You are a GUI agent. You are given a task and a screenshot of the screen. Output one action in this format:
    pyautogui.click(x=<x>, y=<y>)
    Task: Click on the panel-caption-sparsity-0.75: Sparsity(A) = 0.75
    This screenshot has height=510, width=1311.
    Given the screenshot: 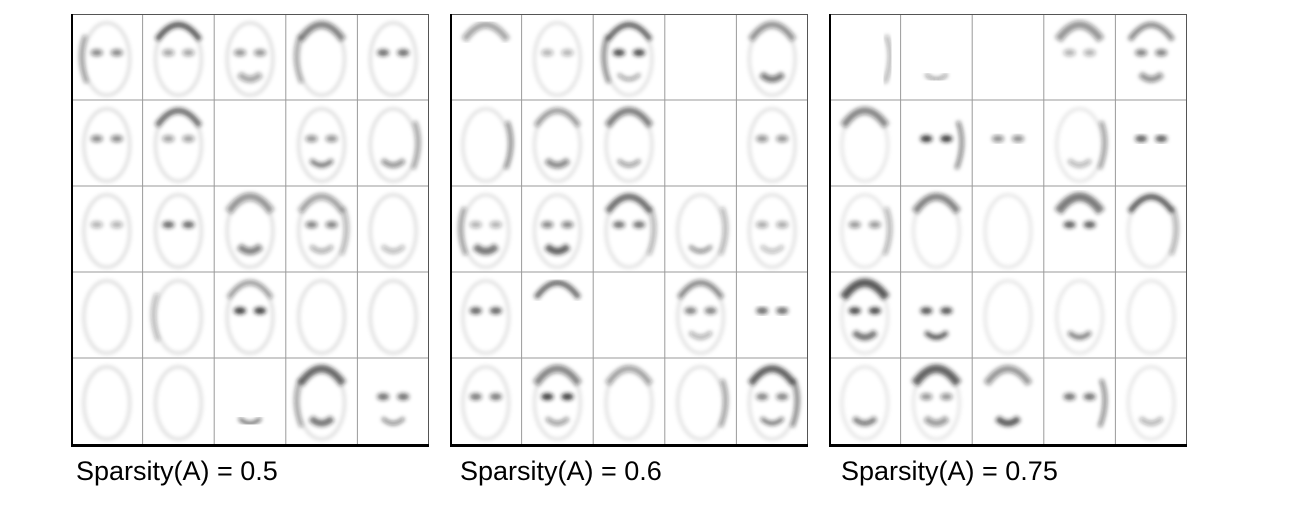 What is the action you would take?
    pyautogui.click(x=949, y=471)
    